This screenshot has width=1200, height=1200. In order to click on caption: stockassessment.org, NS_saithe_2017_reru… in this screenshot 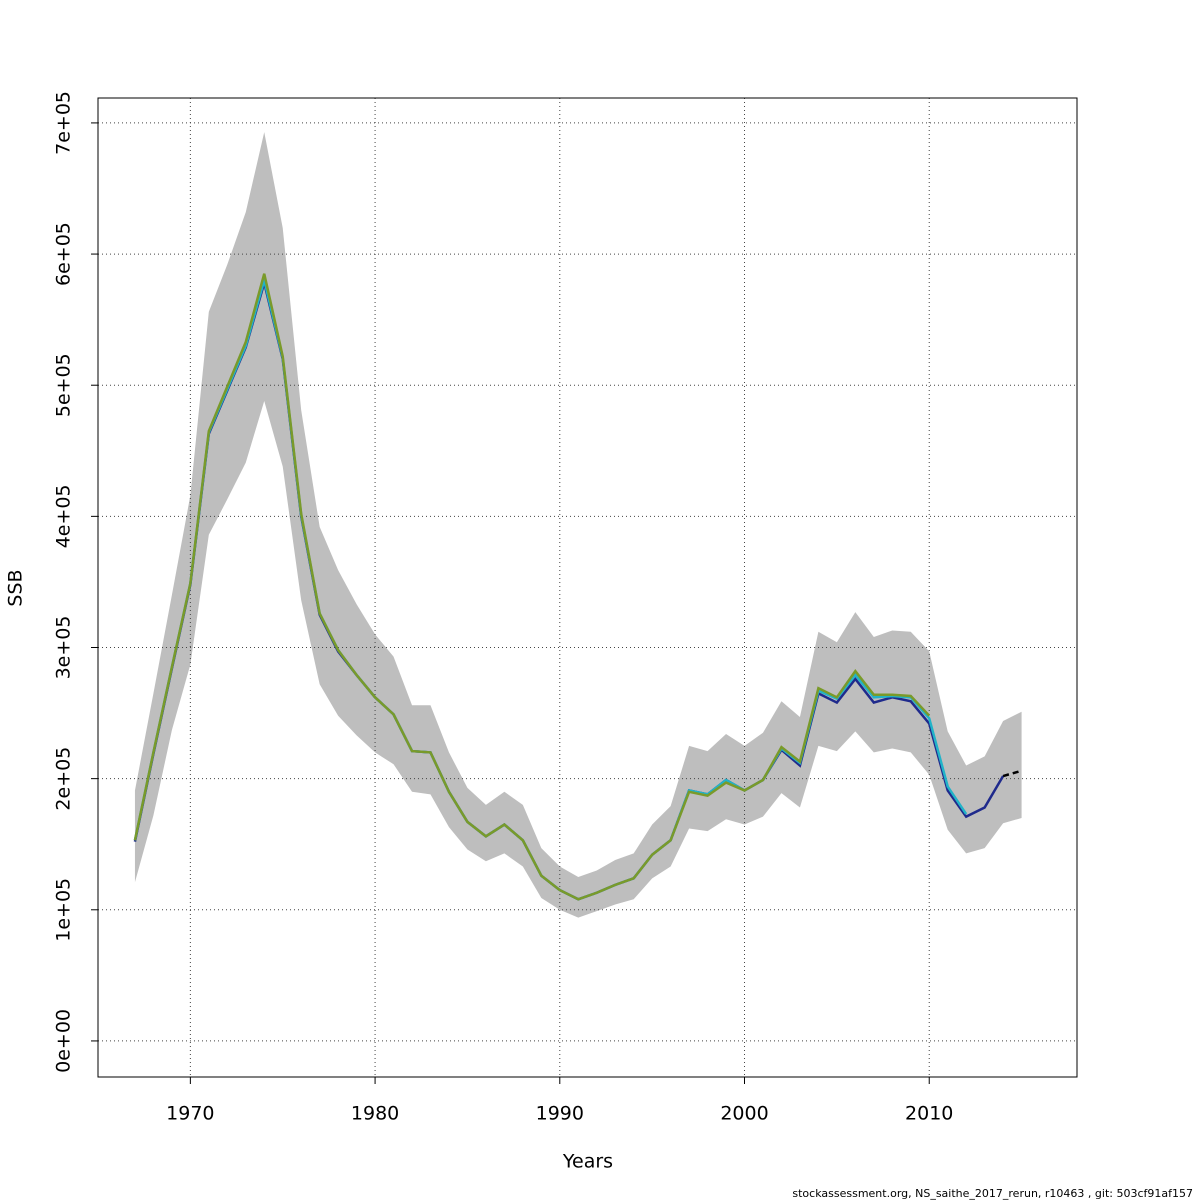, I will do `click(992, 1193)`.